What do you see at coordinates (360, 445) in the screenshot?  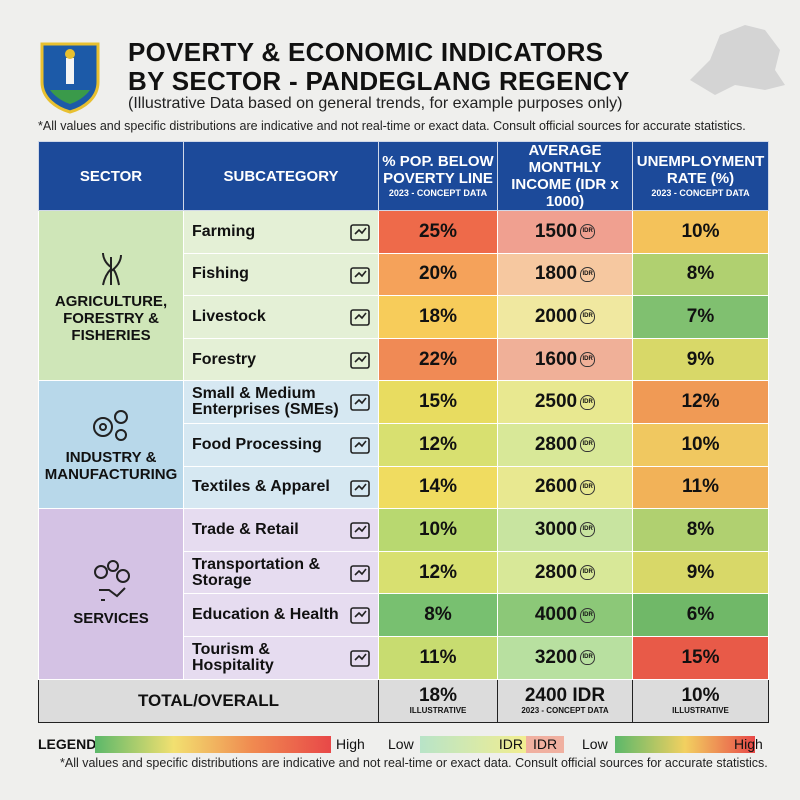 I see `food-jars-icon` at bounding box center [360, 445].